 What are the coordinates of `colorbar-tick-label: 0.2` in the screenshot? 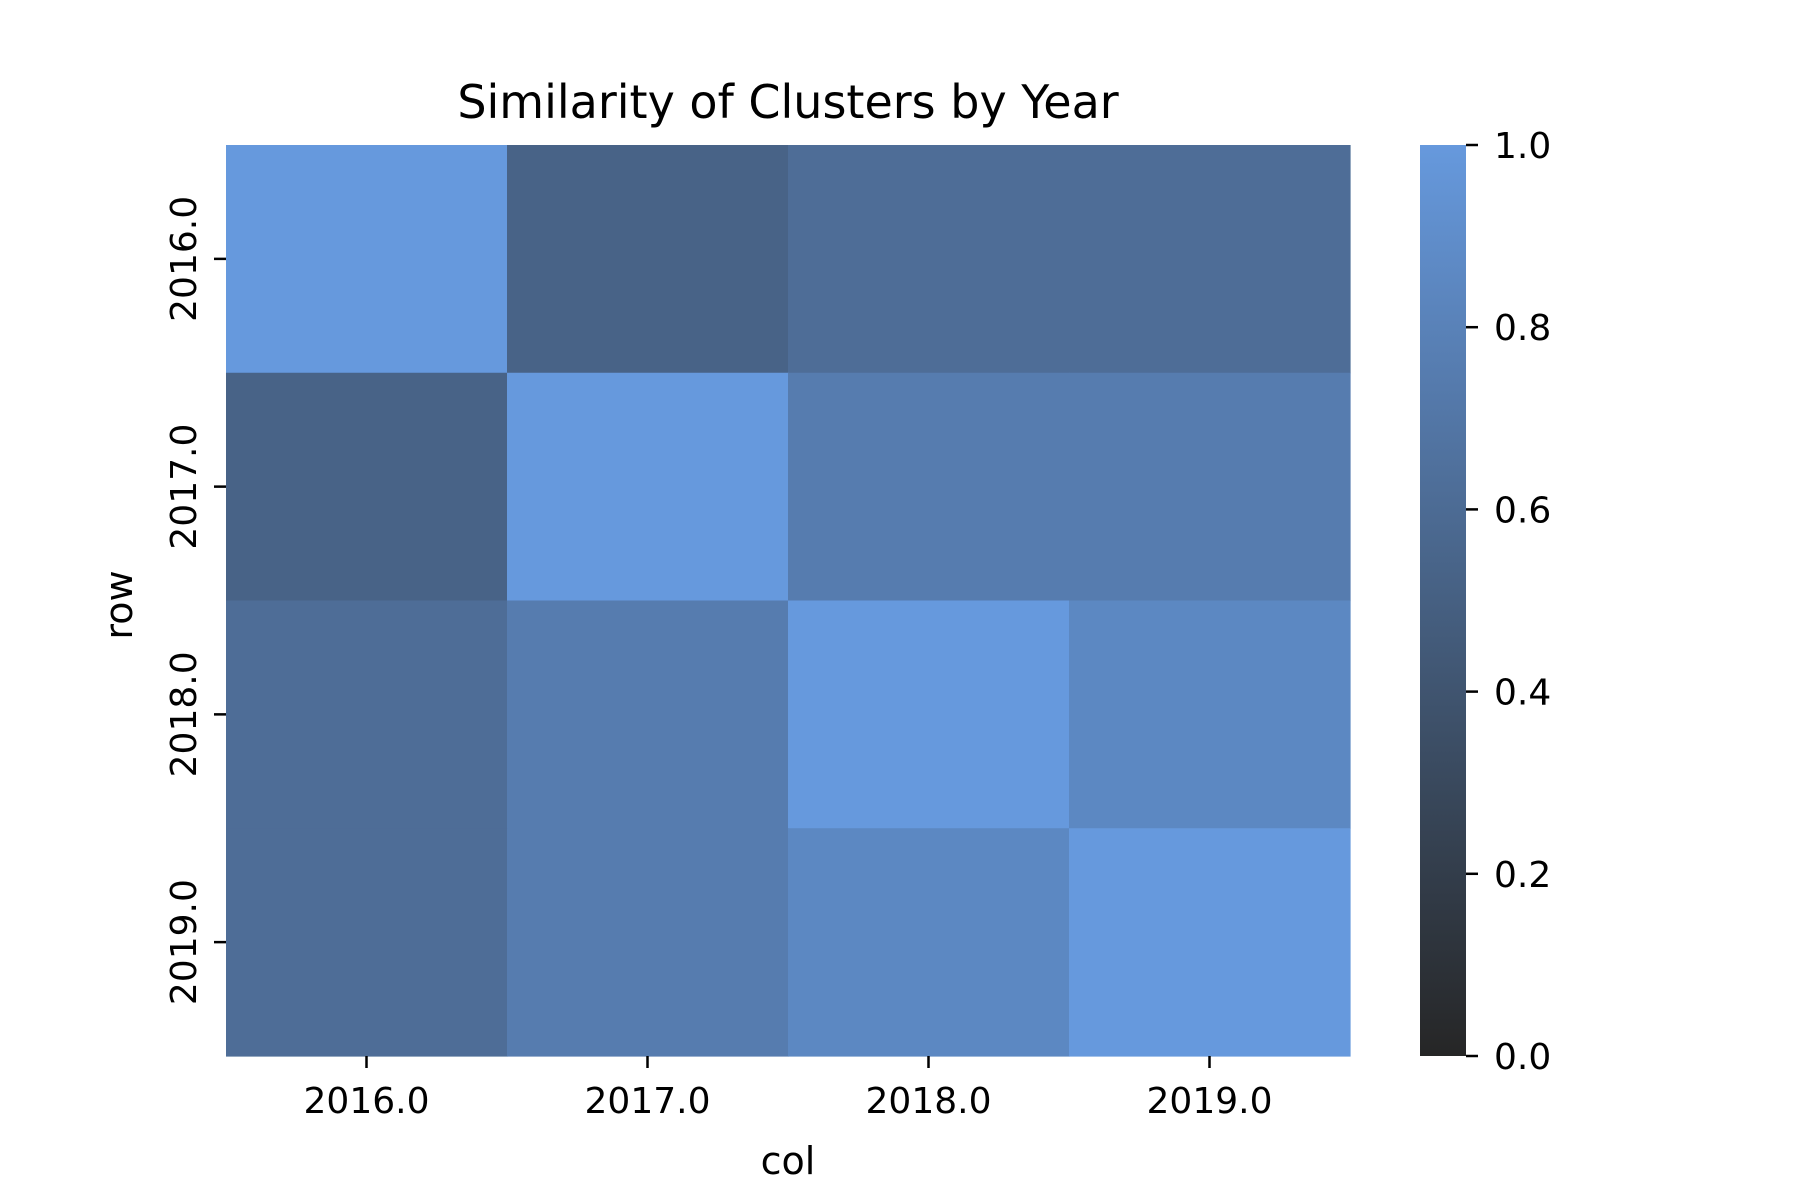 It's located at (1522, 875).